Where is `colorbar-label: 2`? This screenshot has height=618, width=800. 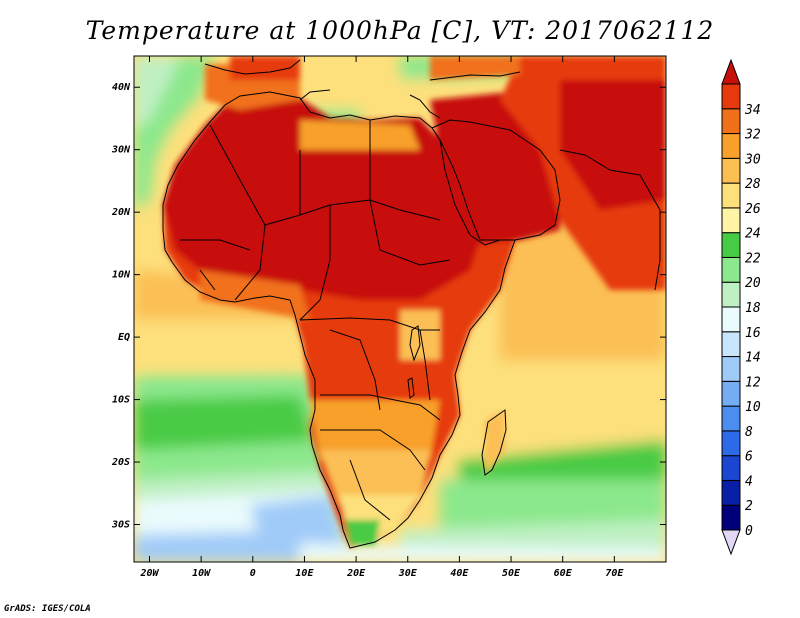 colorbar-label: 2 is located at coordinates (749, 506).